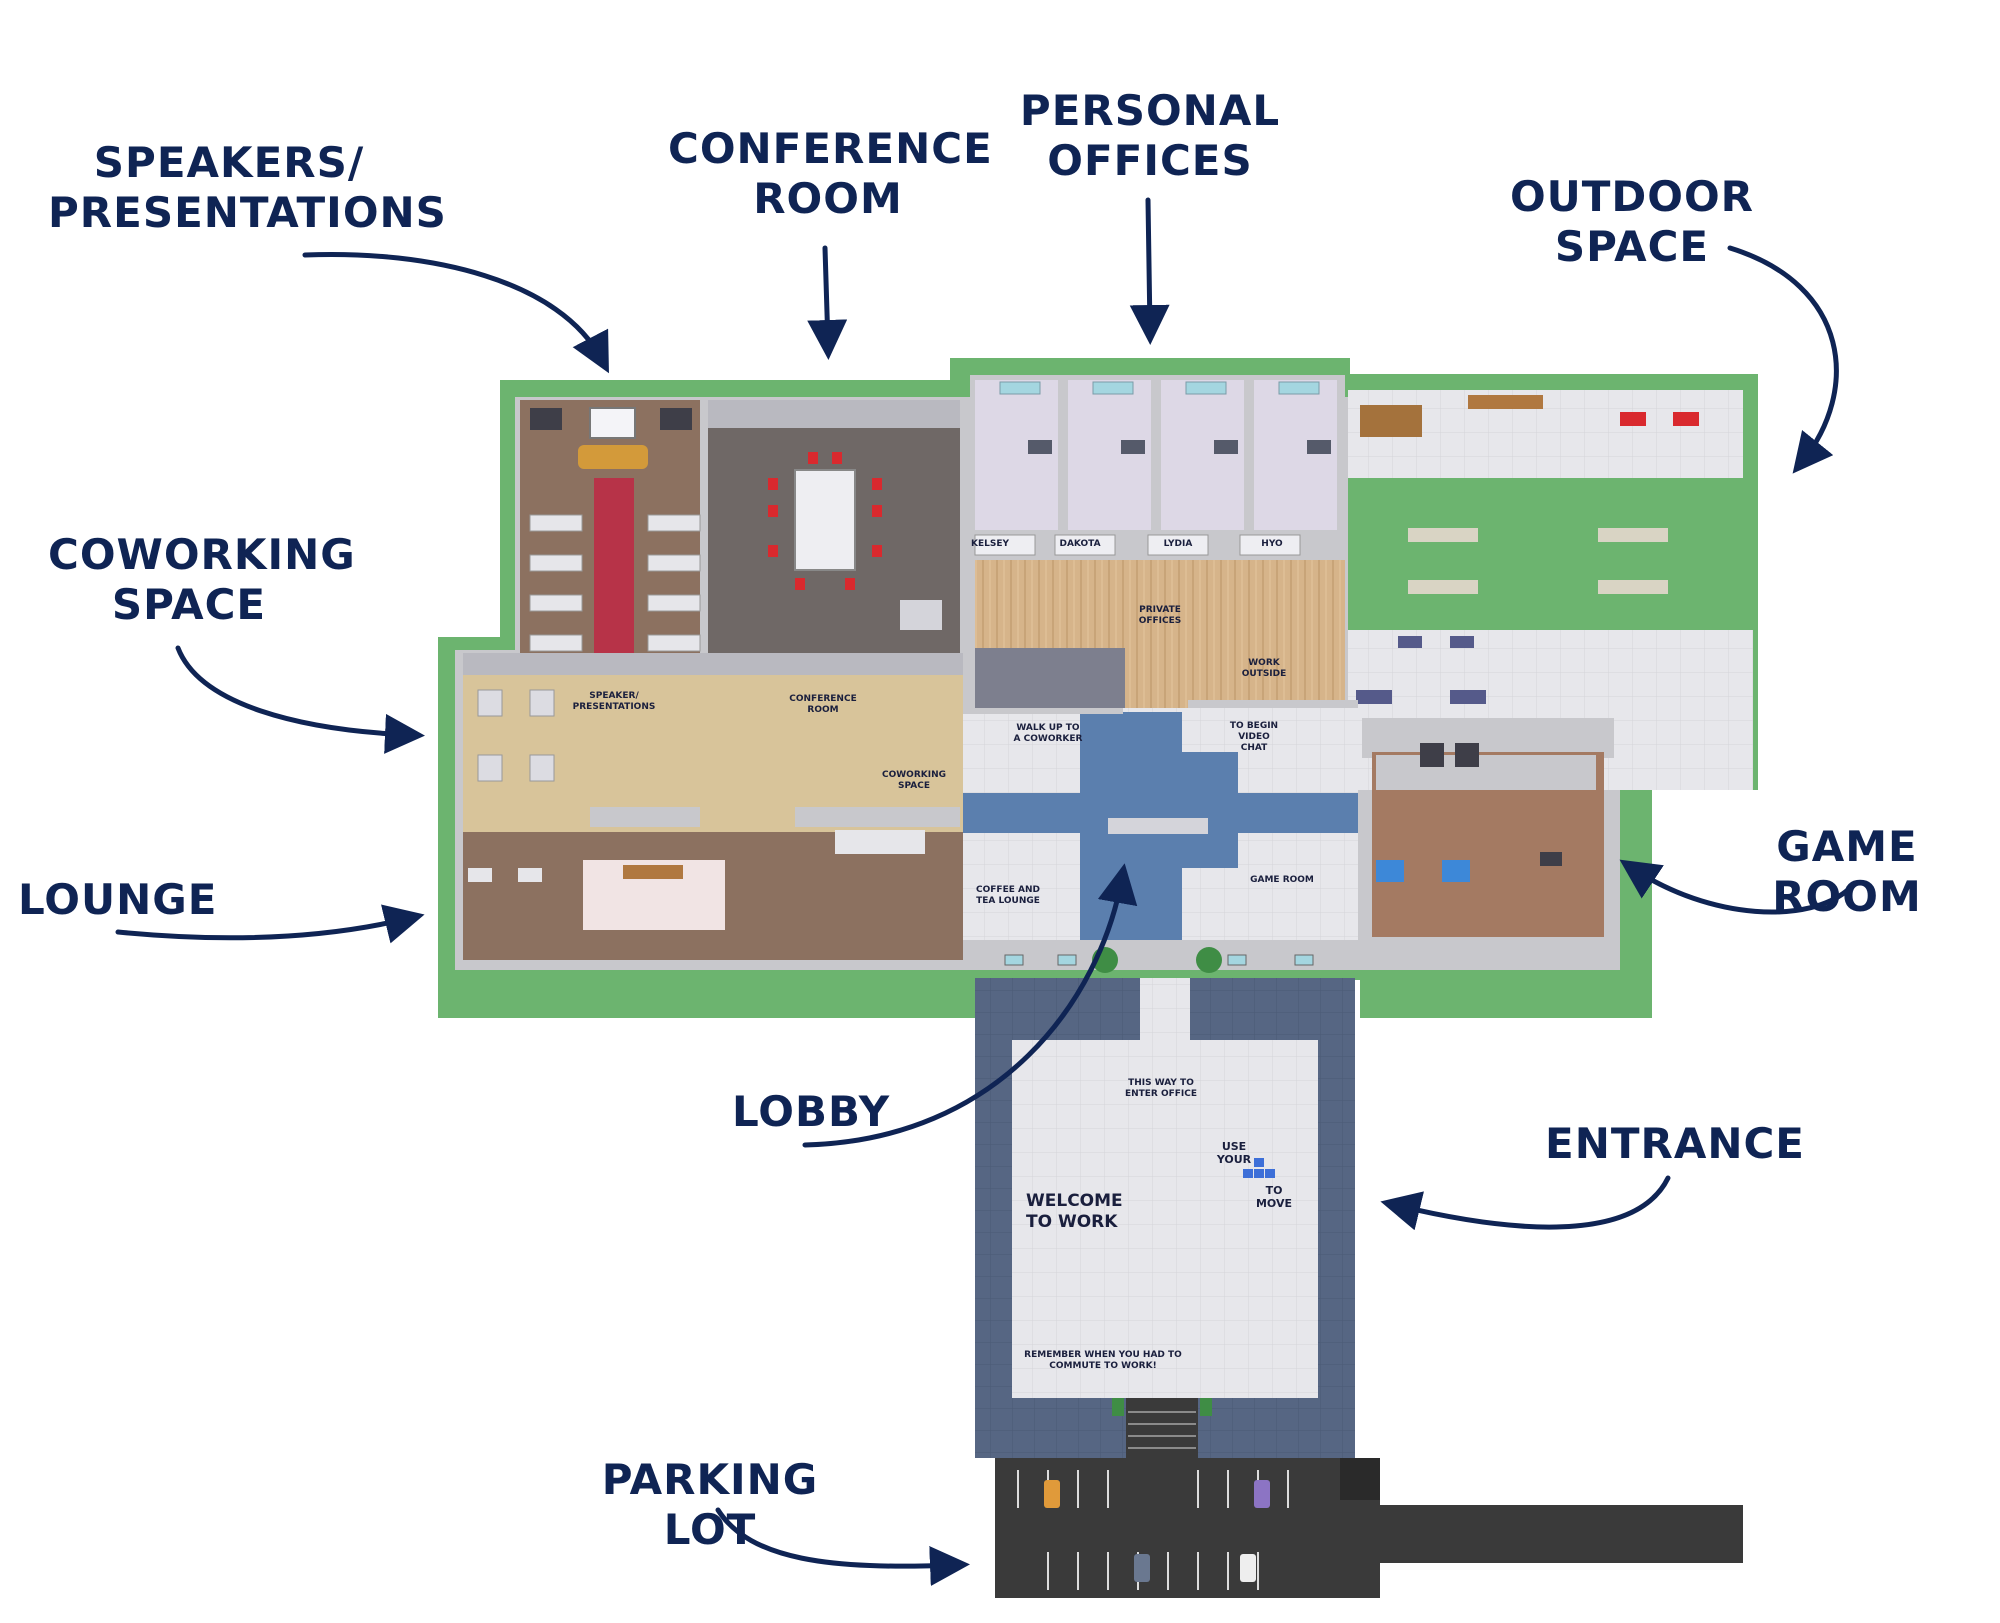 This screenshot has width=2000, height=1623. I want to click on car-white, so click(1248, 1568).